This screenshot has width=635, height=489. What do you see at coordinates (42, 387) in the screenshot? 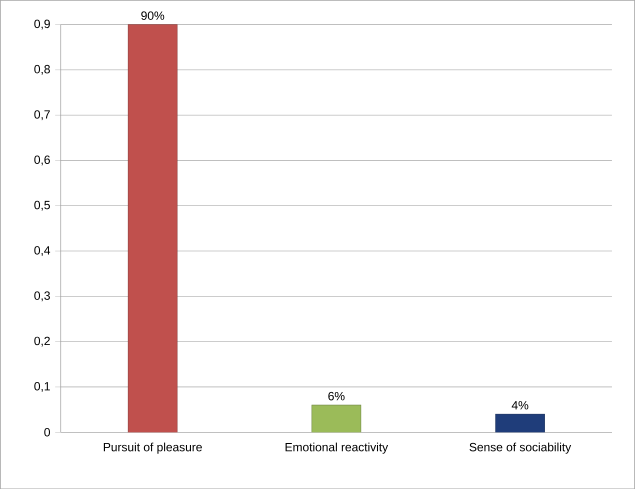
I see `y-tick-label: 0,1` at bounding box center [42, 387].